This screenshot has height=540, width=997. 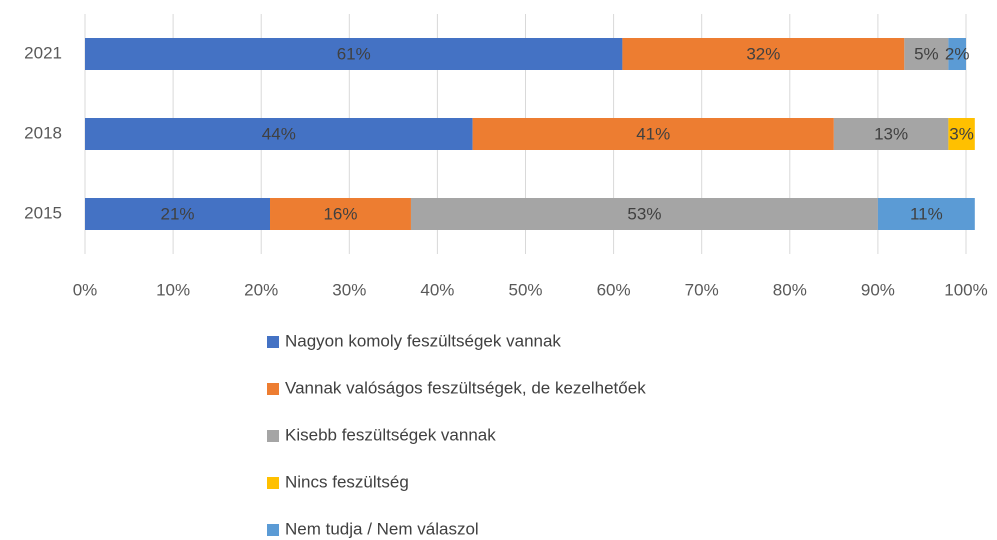 What do you see at coordinates (382, 528) in the screenshot?
I see `legend-label: Nem tudja / Nem válaszol` at bounding box center [382, 528].